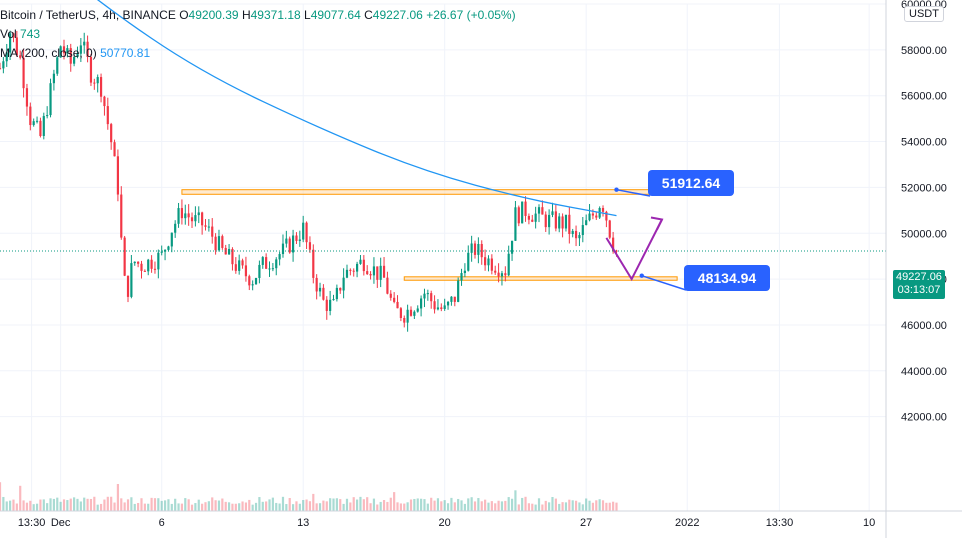  What do you see at coordinates (727, 278) in the screenshot?
I see `support-callout: 48134.94` at bounding box center [727, 278].